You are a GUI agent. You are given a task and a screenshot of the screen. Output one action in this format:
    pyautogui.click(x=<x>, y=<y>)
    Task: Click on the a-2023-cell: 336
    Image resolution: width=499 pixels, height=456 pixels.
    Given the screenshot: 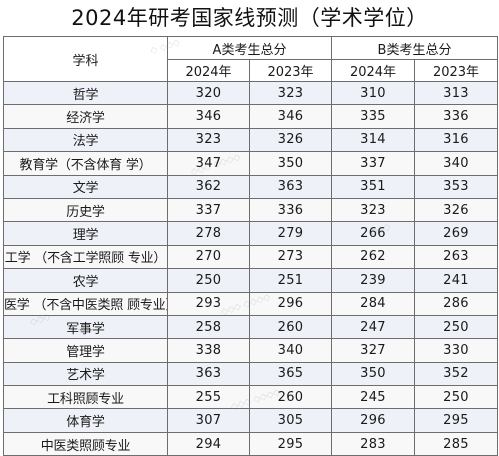 What is the action you would take?
    pyautogui.click(x=290, y=210)
    